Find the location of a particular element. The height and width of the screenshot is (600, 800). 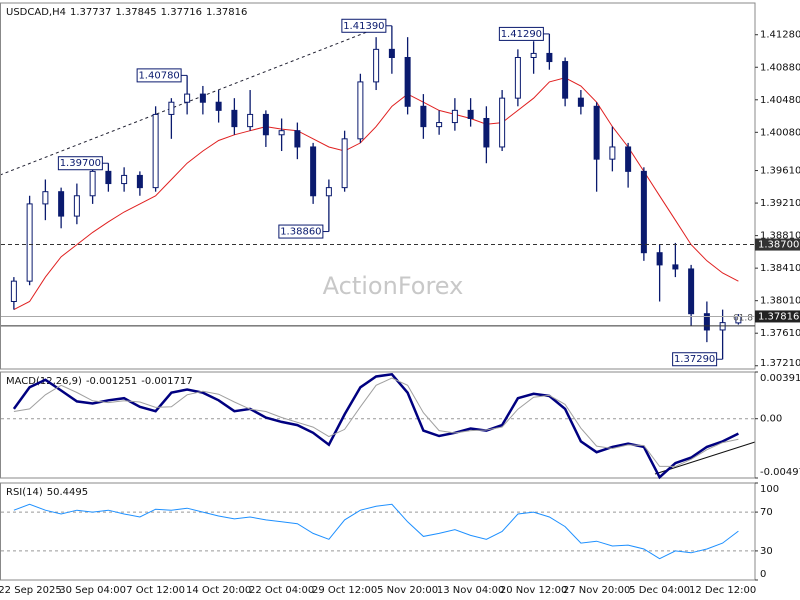

x-tick-label: 7 Oct 12:00 is located at coordinates (155, 590).